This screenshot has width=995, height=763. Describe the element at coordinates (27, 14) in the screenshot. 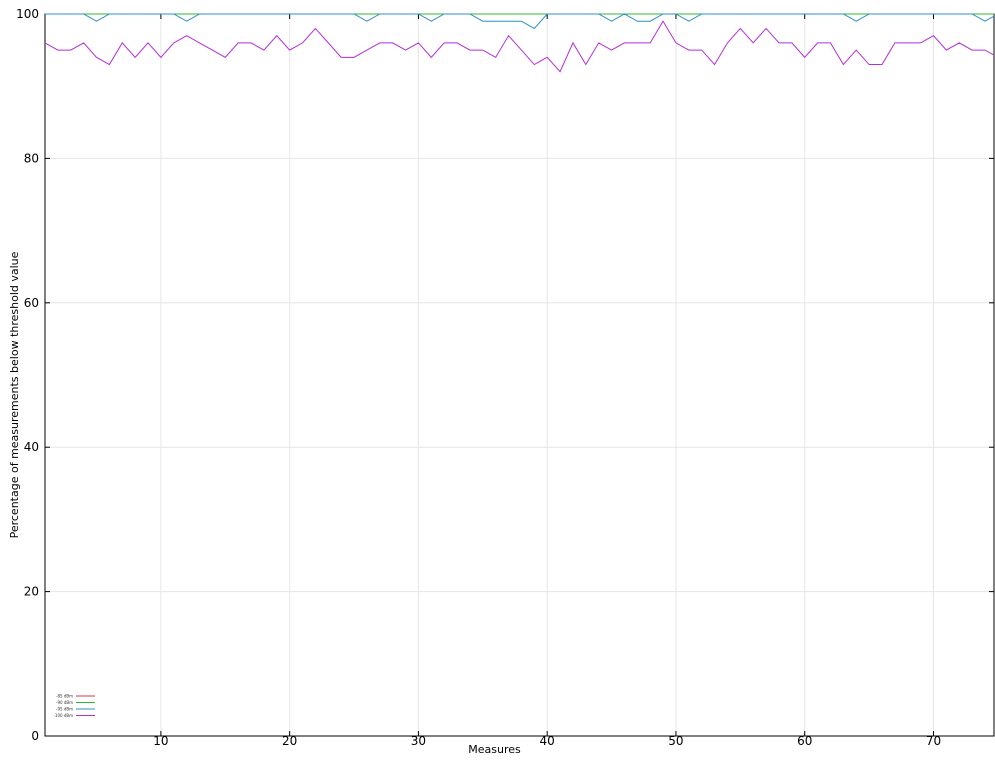

I see `y-tick-label-100: 100` at that location.